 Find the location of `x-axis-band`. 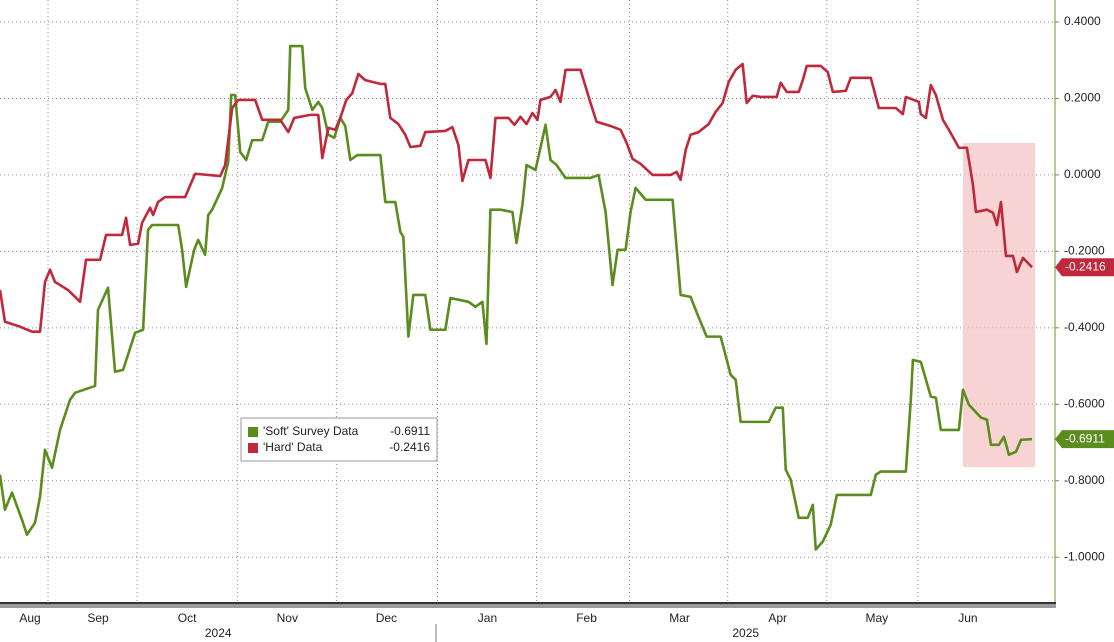

x-axis-band is located at coordinates (528, 606).